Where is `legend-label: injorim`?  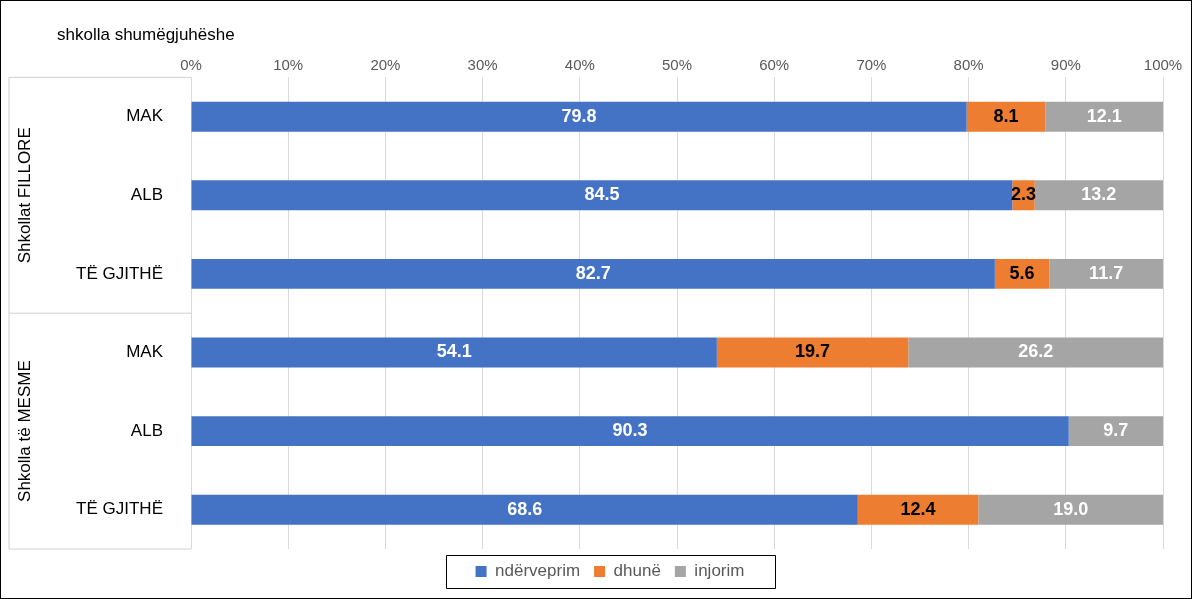 legend-label: injorim is located at coordinates (719, 571).